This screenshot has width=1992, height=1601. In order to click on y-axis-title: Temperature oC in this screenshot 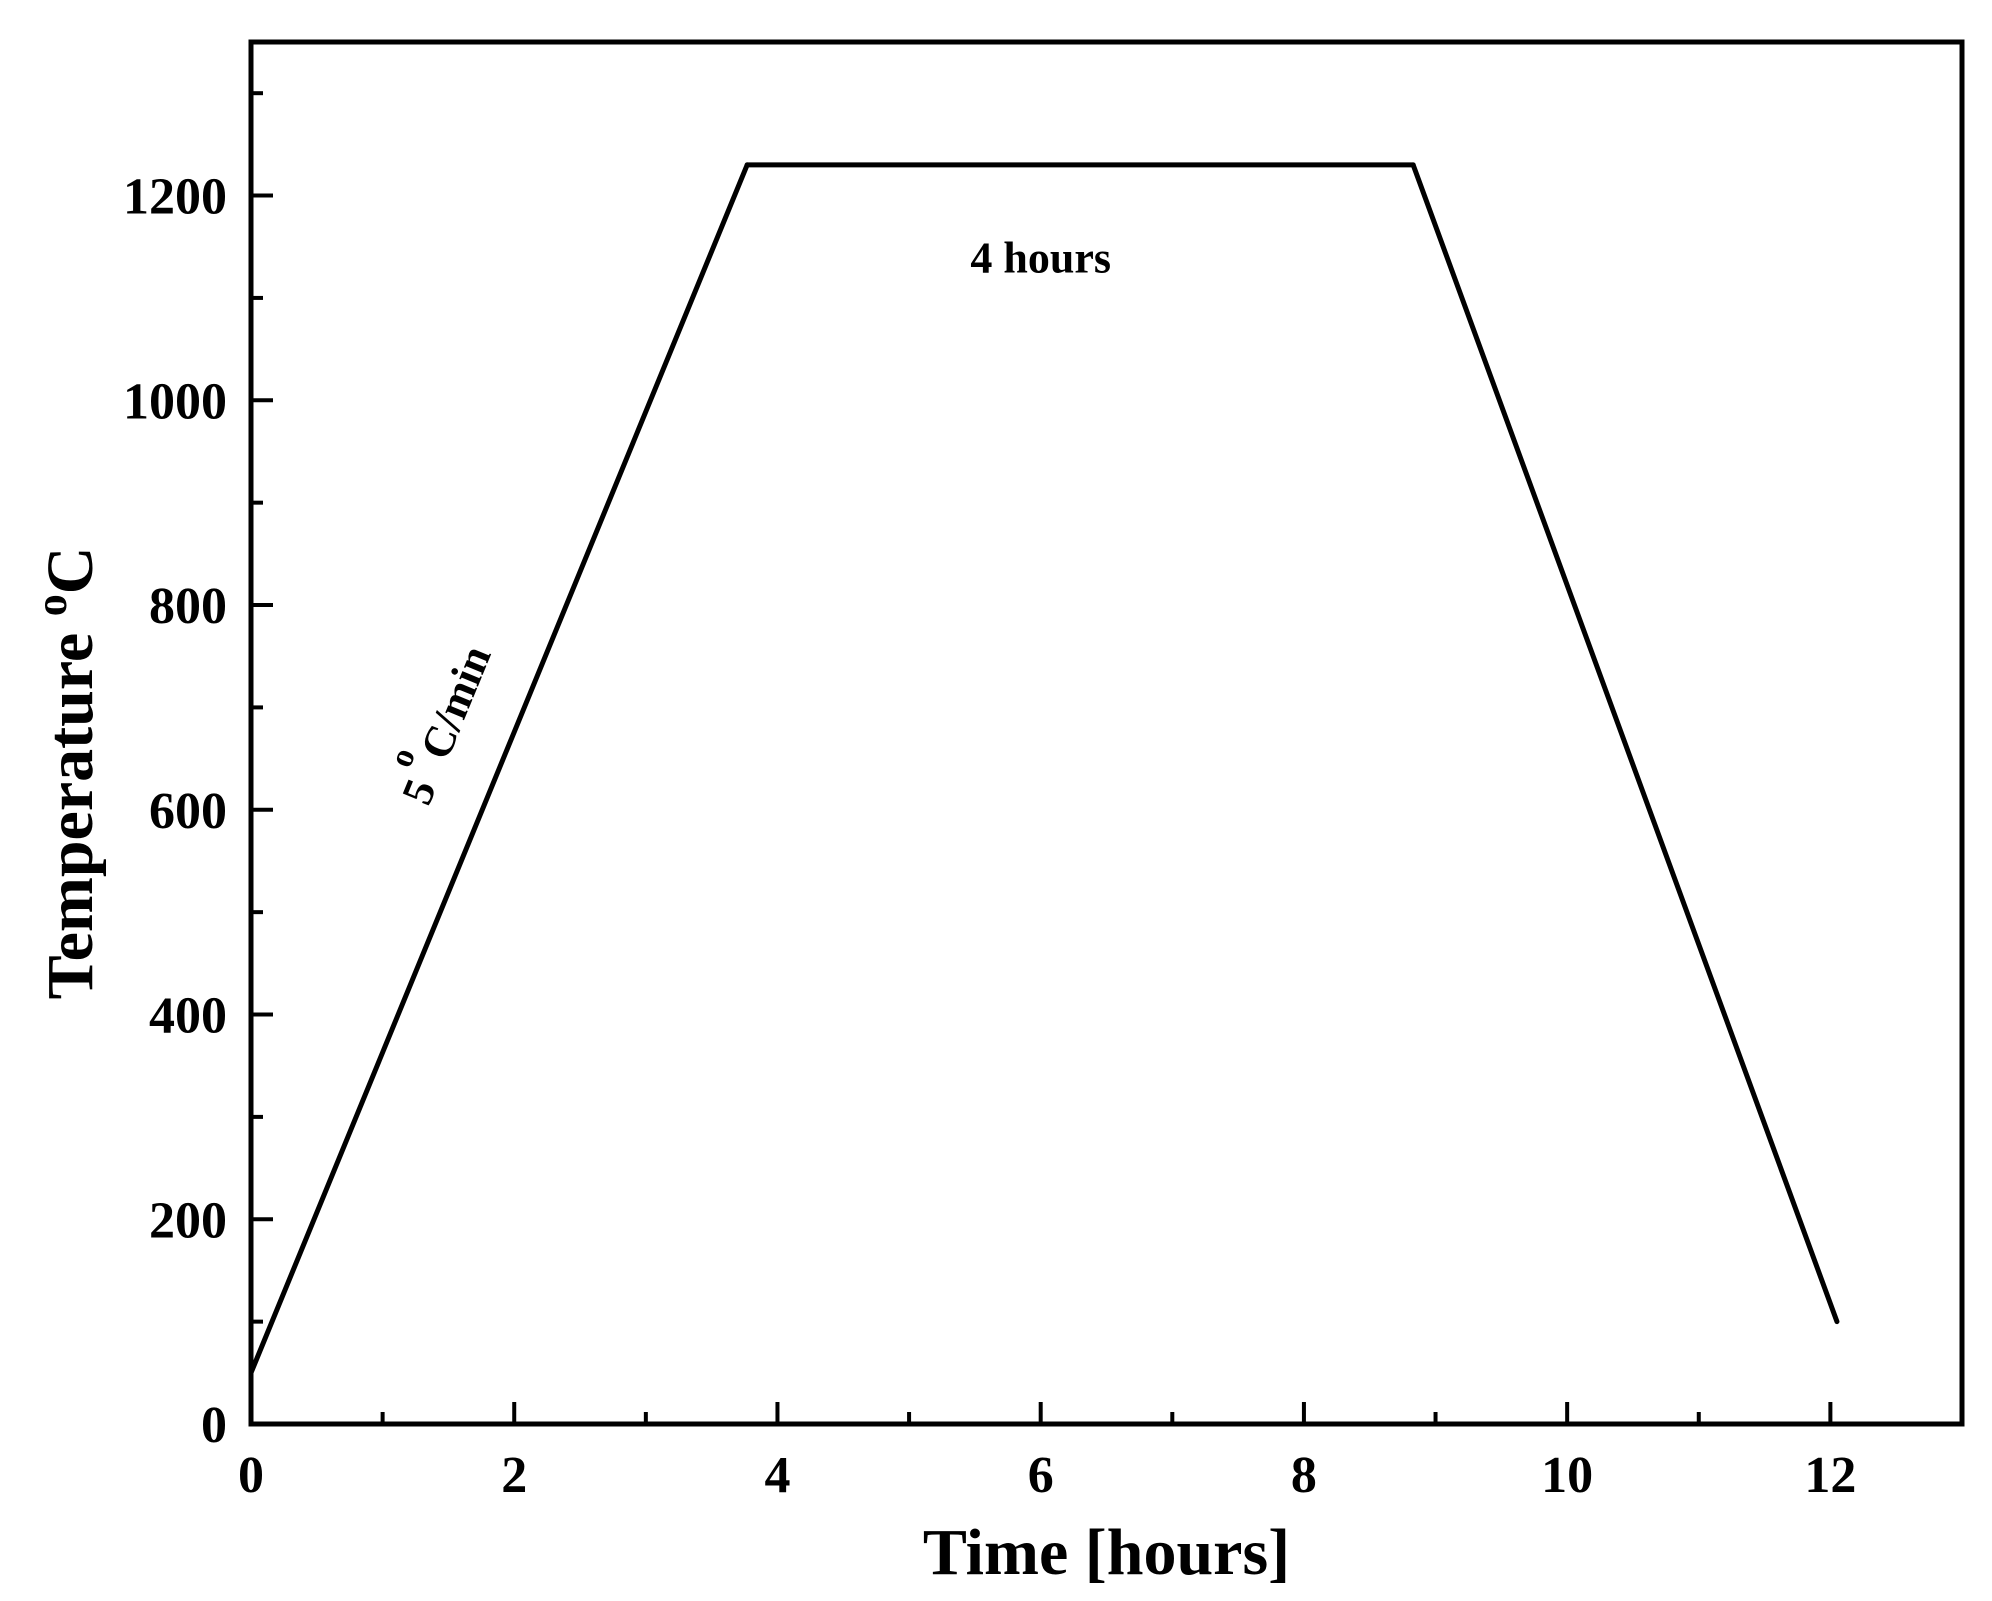, I will do `click(67, 773)`.